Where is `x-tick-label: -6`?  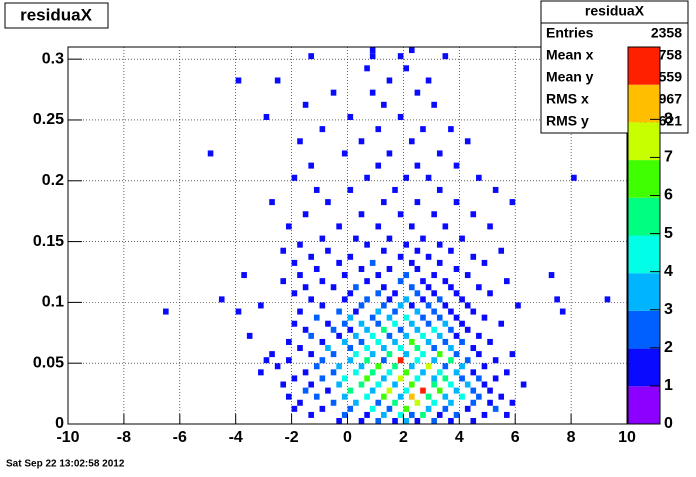 x-tick-label: -6 is located at coordinates (180, 437).